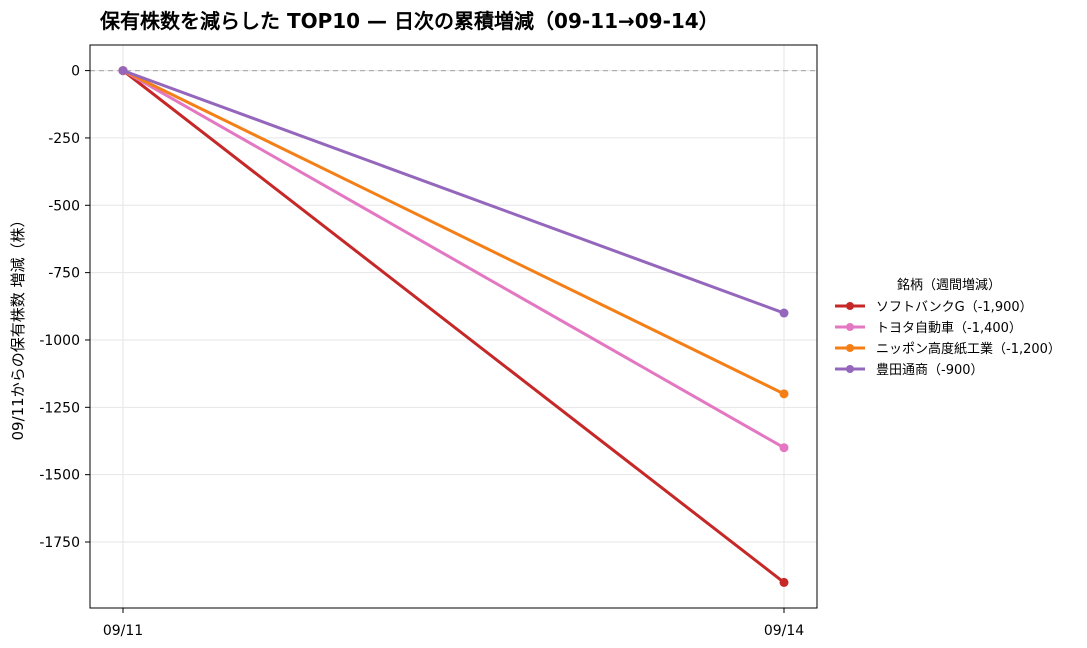 This screenshot has height=648, width=1087. I want to click on y-tick-layer: 0 -250 -500 -750 -1000 -1250 -1500 -1750, so click(64, 307).